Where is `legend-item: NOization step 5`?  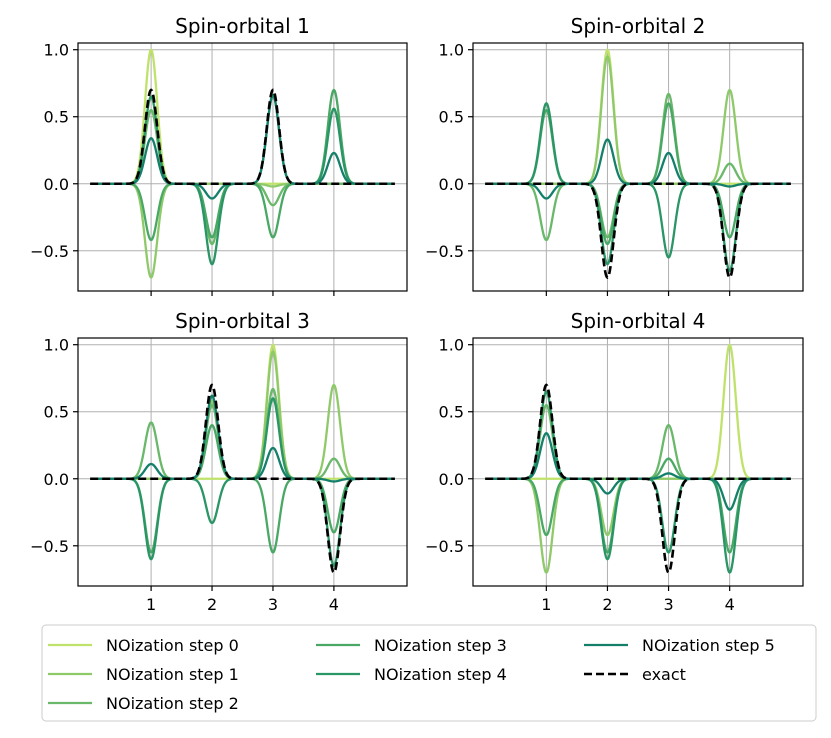 legend-item: NOization step 5 is located at coordinates (679, 645).